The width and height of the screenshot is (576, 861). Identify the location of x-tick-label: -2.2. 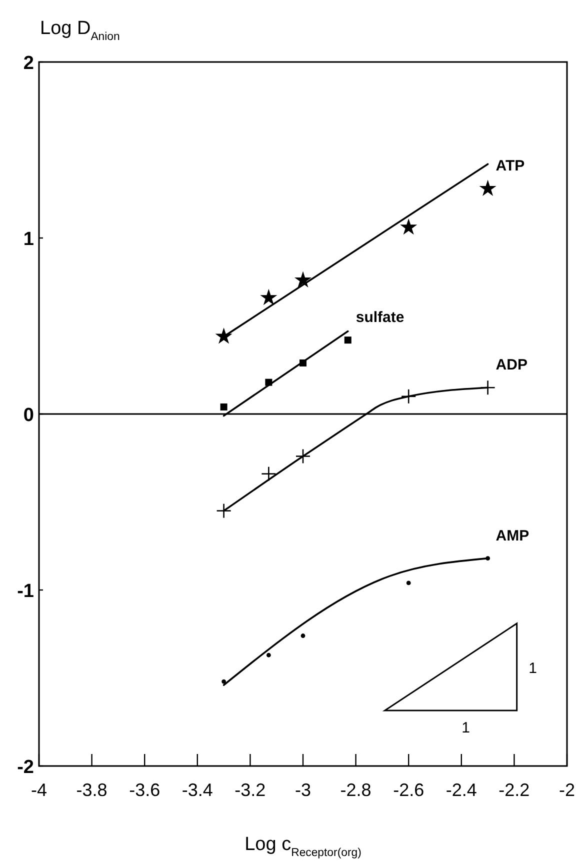
(514, 790).